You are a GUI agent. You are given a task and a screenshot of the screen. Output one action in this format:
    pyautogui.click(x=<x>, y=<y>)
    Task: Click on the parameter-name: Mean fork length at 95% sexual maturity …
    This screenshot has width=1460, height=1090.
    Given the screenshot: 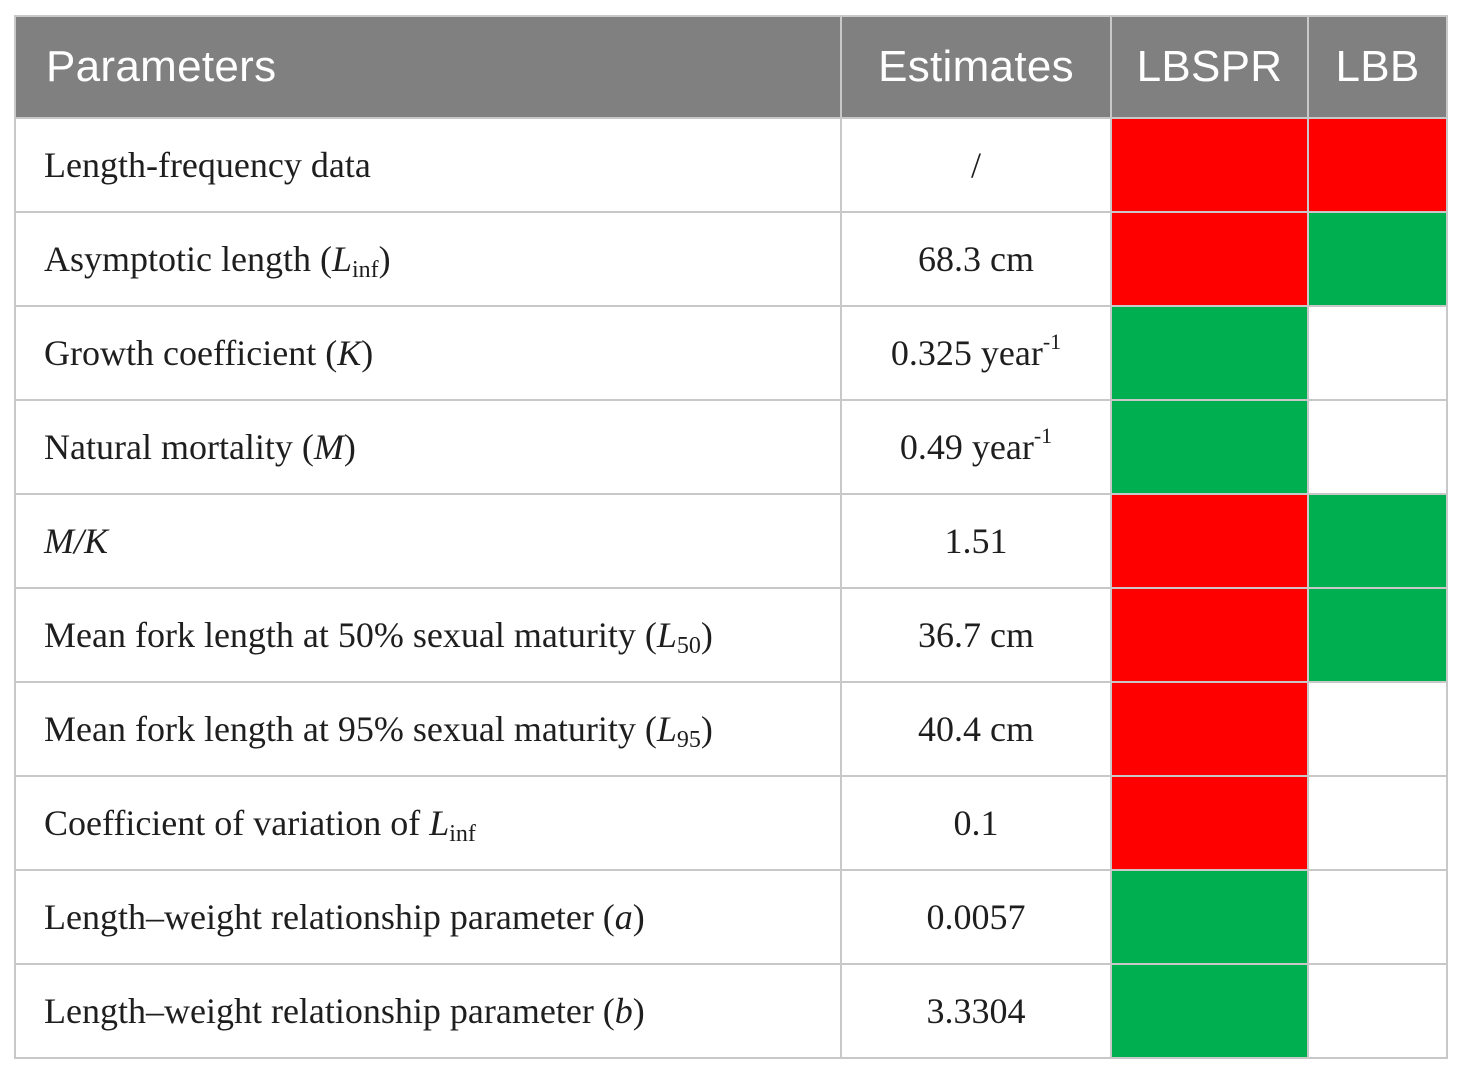 What is the action you would take?
    pyautogui.click(x=428, y=729)
    